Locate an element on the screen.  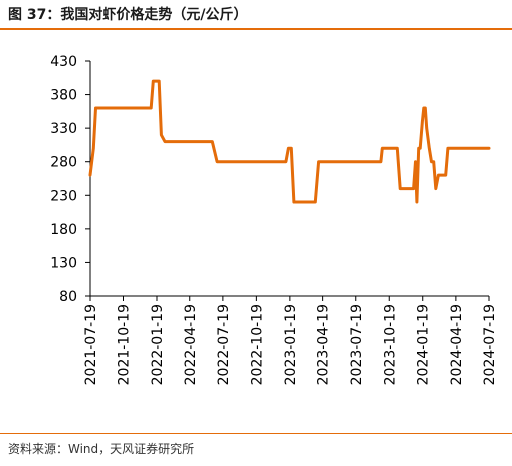
x-tick-label: 2024-01-19 is located at coordinates (424, 344).